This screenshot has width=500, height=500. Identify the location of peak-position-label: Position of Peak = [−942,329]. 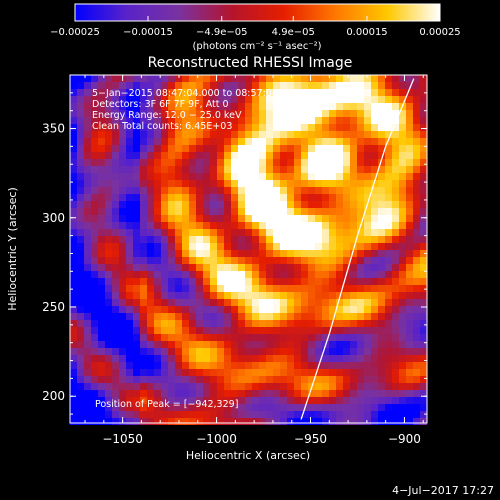
(166, 404).